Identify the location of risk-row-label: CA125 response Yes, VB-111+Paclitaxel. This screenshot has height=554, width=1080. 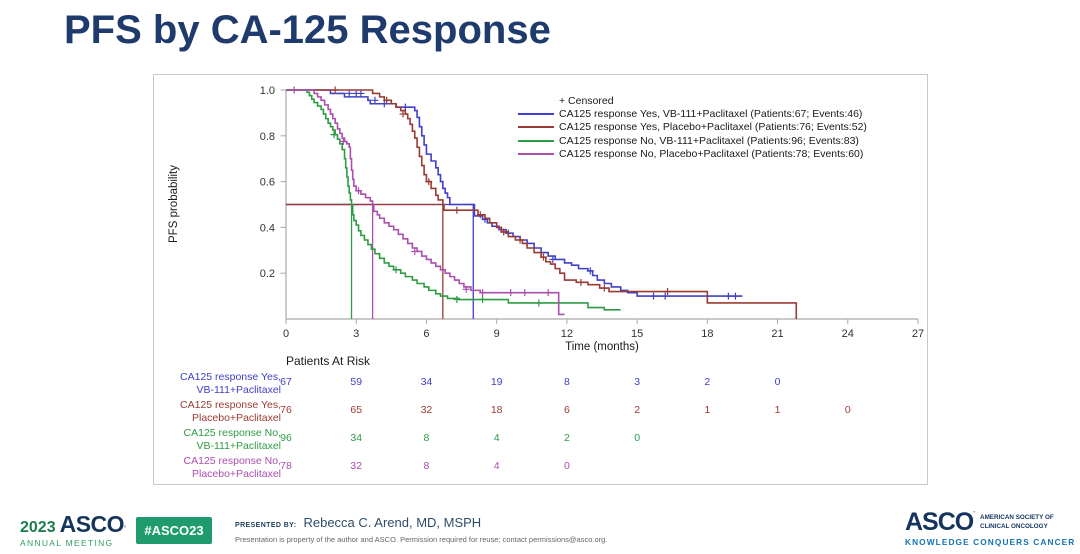
(217, 383).